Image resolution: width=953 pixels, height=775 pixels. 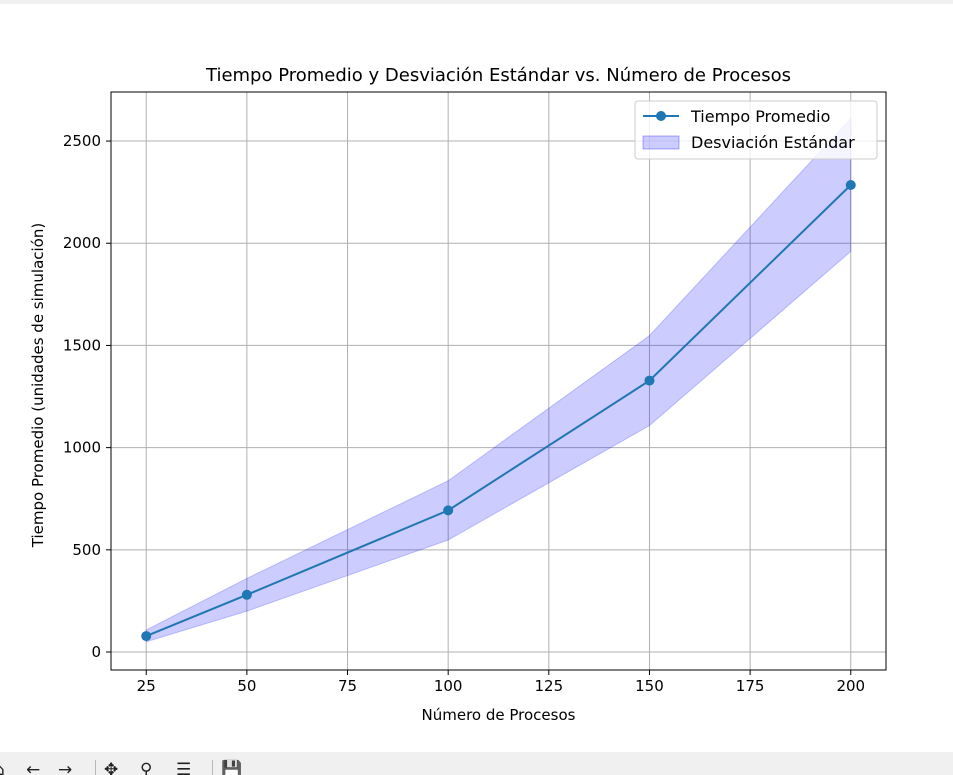 I want to click on configure-subplots-icon: ☰, so click(x=184, y=767).